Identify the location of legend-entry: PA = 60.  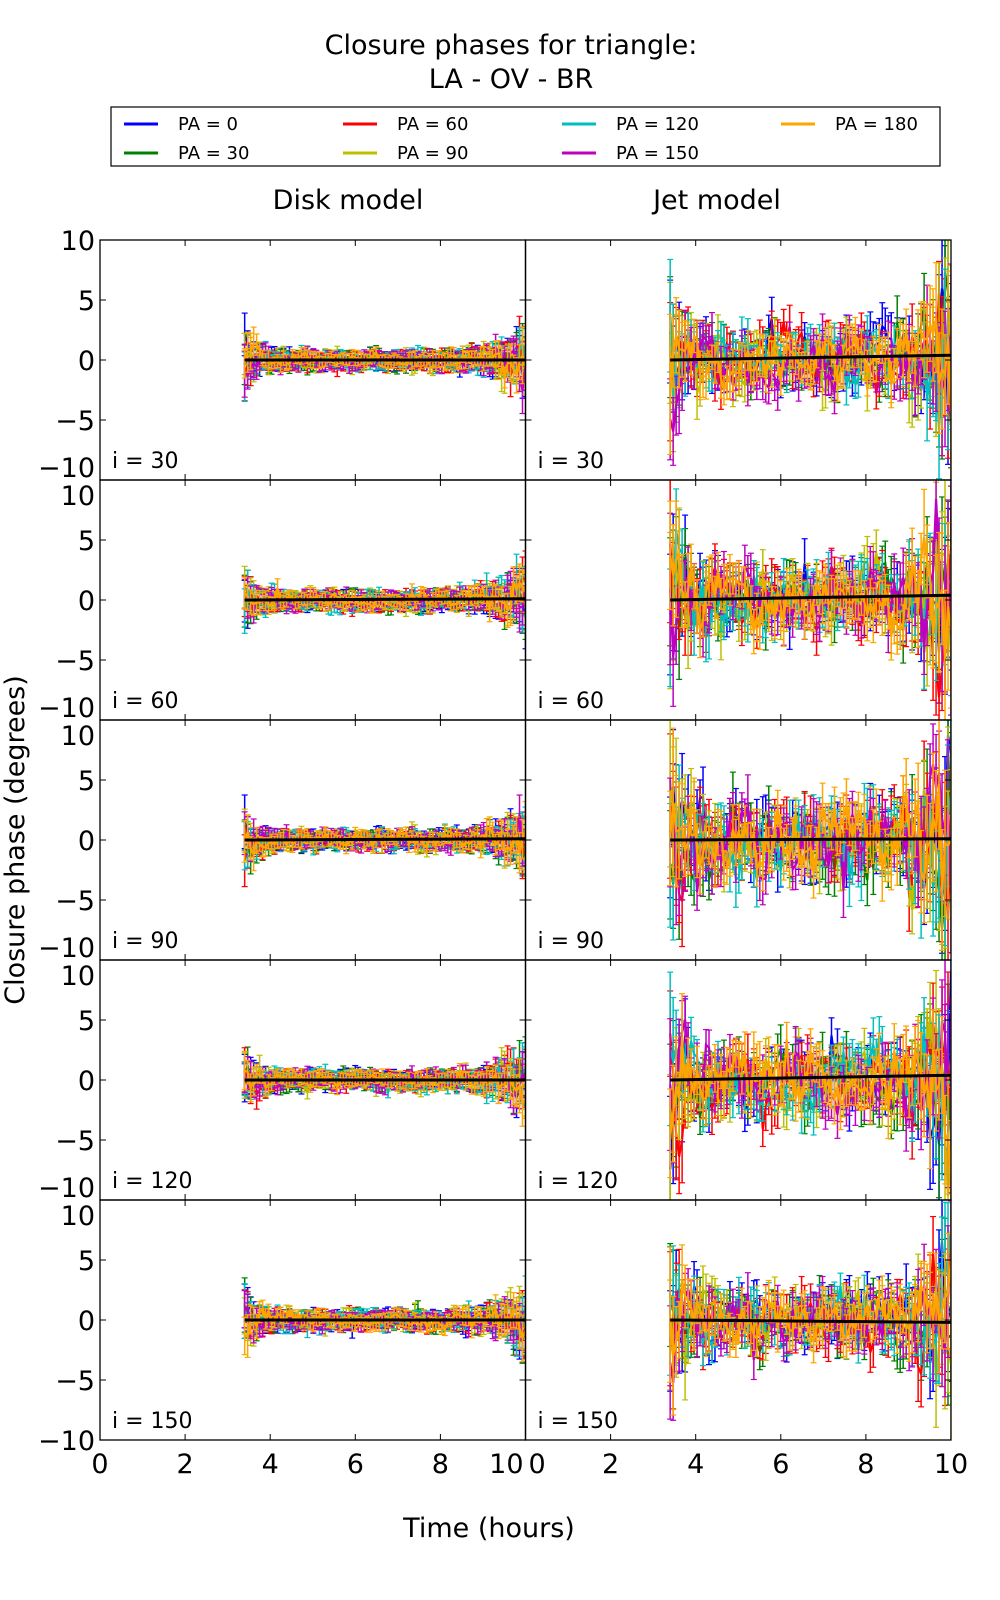
(405, 124).